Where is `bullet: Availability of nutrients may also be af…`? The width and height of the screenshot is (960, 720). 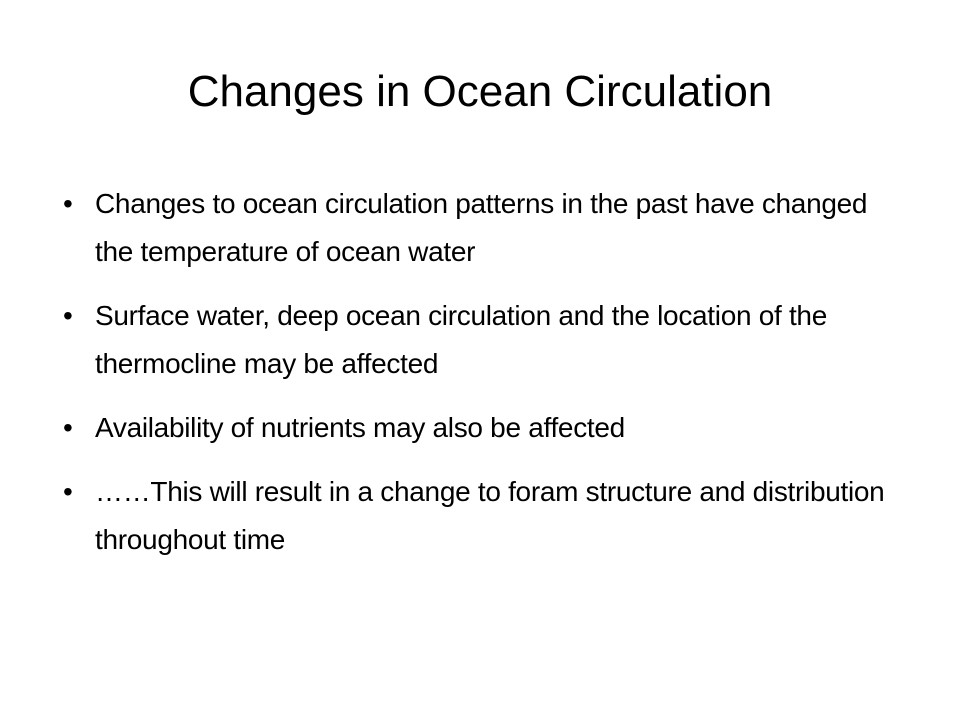
bullet: Availability of nutrients may also be af… is located at coordinates (474, 428).